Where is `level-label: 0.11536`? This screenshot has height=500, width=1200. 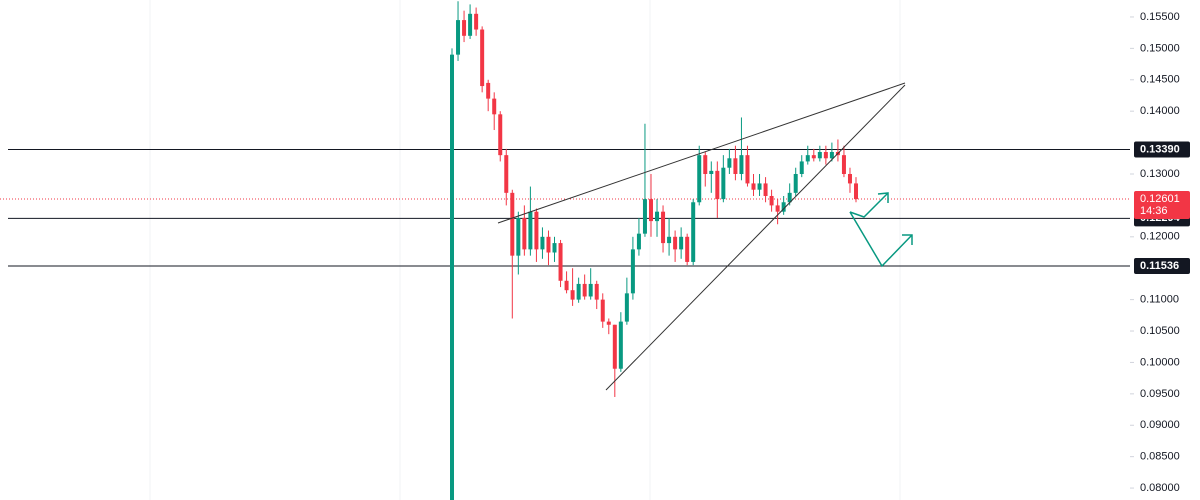
level-label: 0.11536 is located at coordinates (1159, 266).